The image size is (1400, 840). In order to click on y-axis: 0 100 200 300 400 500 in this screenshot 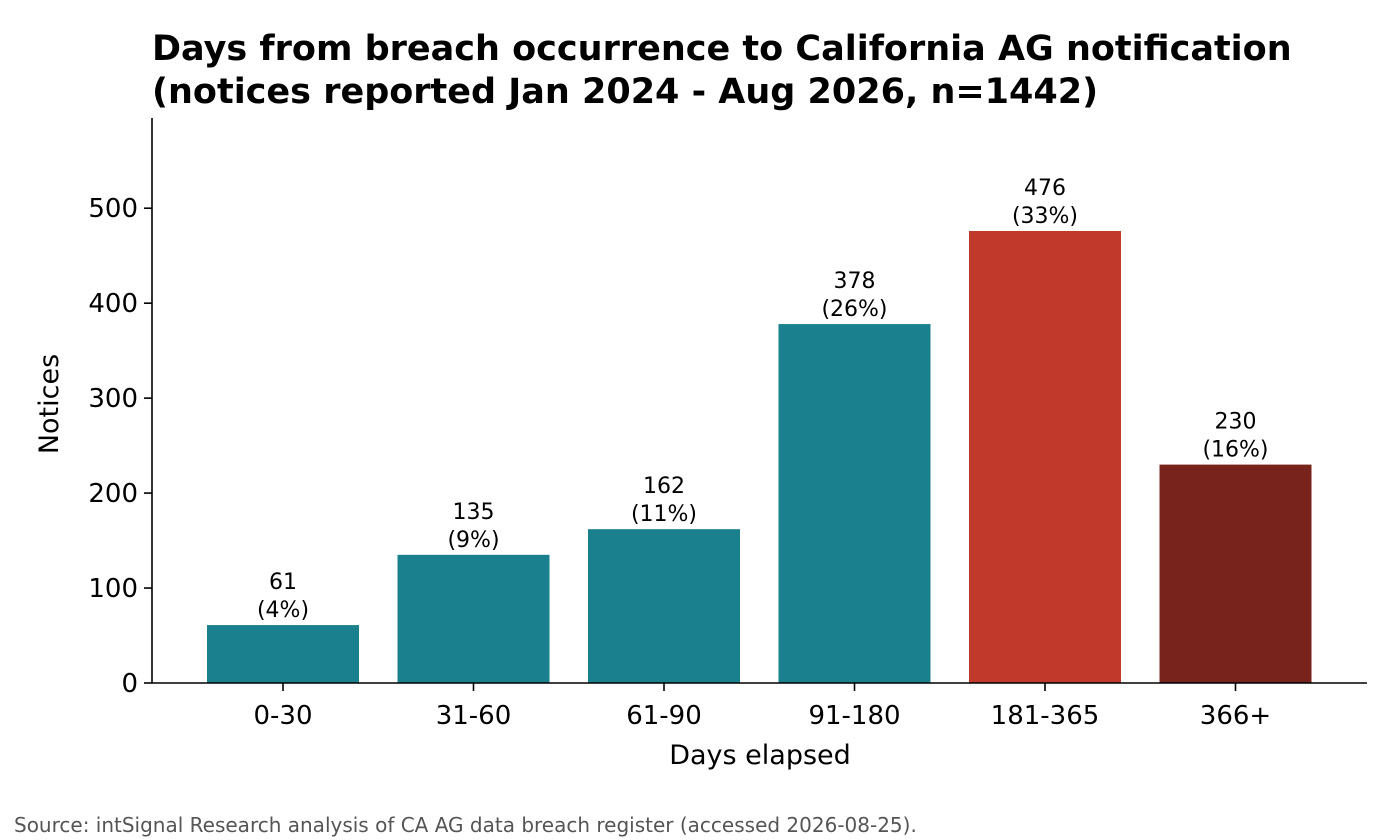, I will do `click(120, 408)`.